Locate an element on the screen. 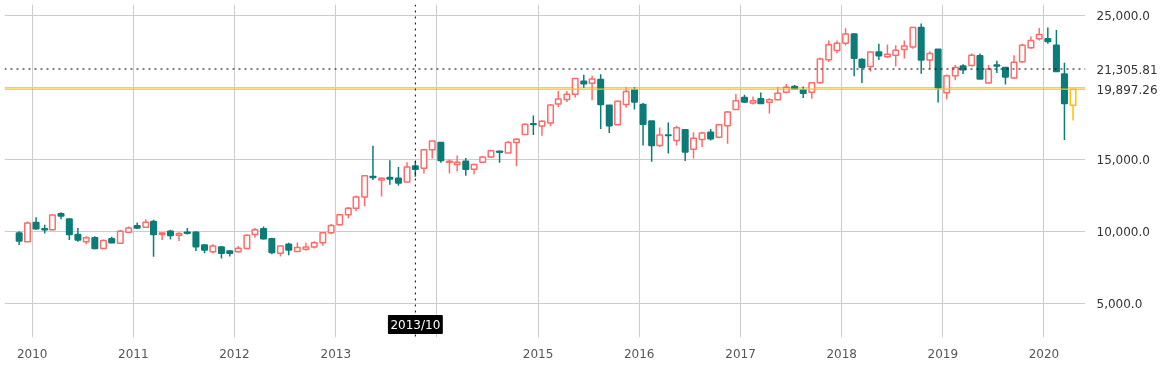  x-tick-label: 2010 is located at coordinates (32, 353).